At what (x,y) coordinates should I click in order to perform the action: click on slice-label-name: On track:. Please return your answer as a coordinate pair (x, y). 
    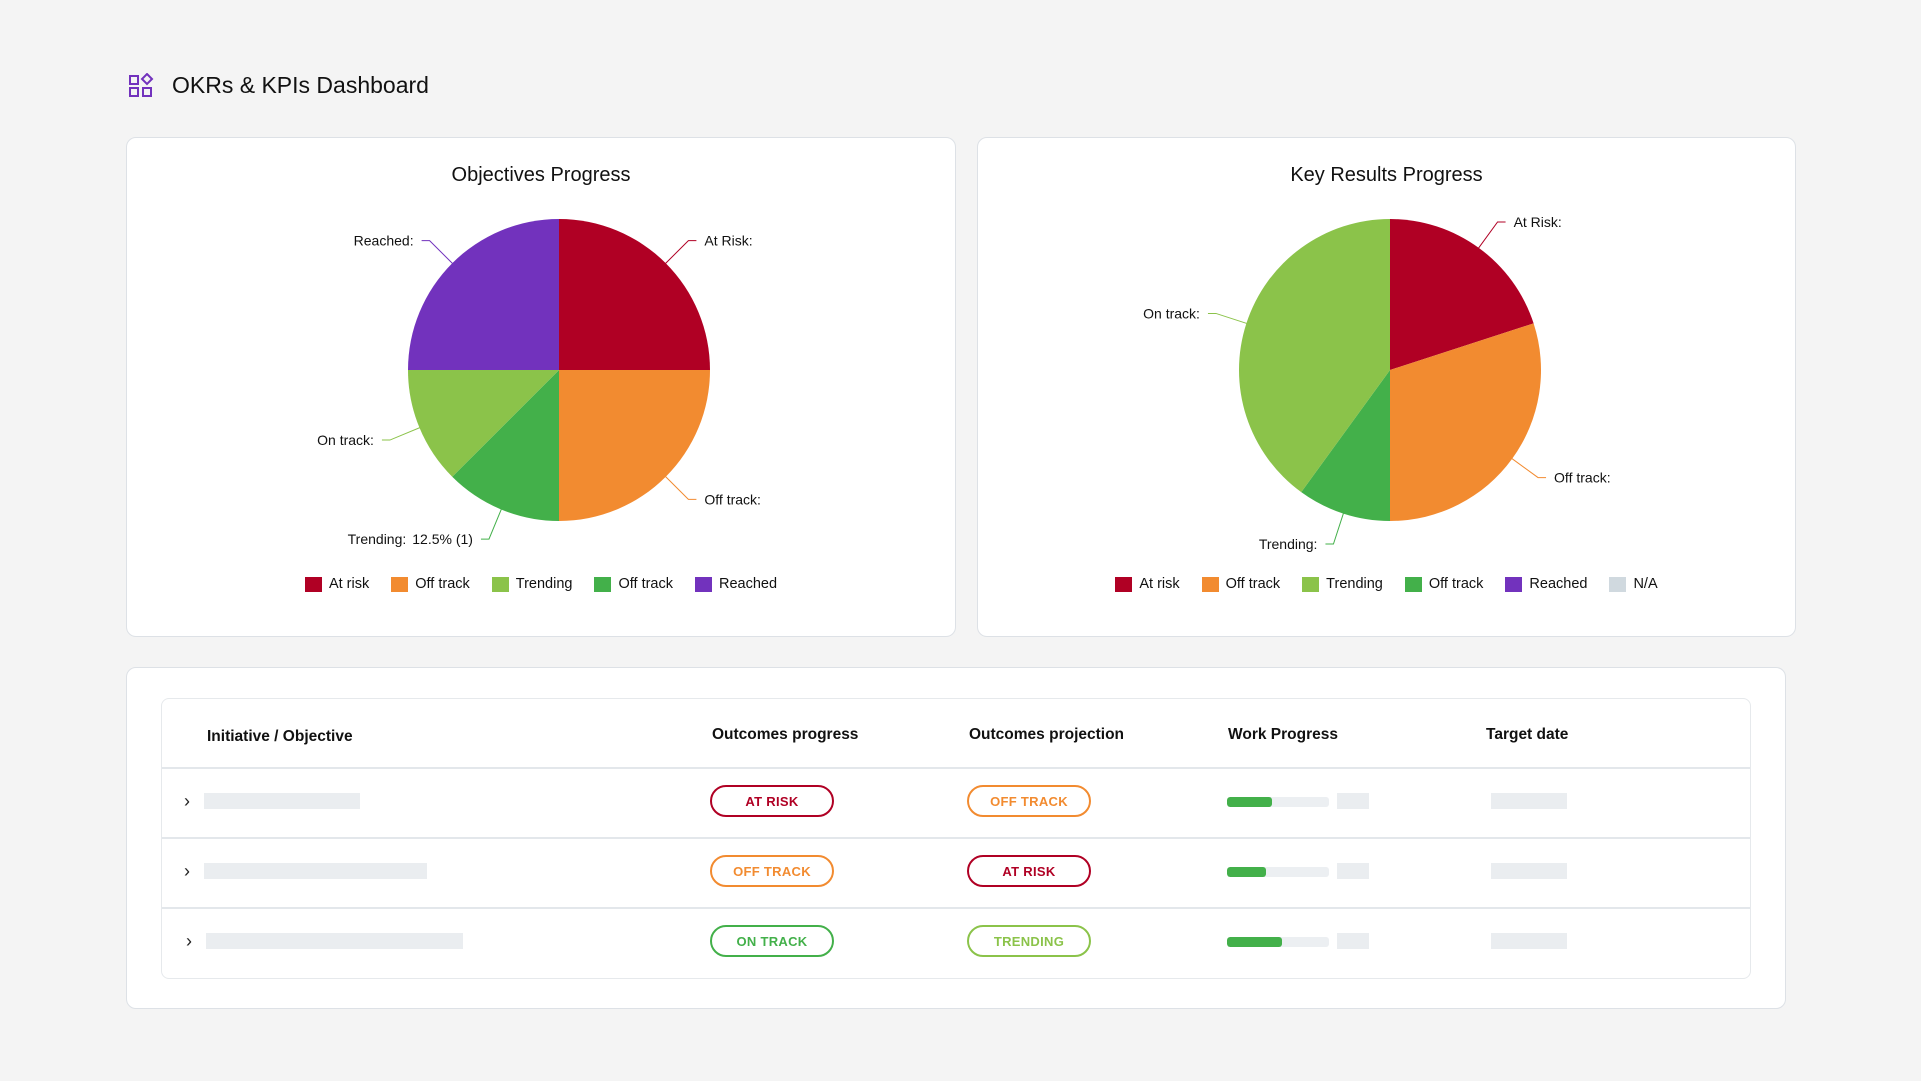
    Looking at the image, I should click on (1171, 313).